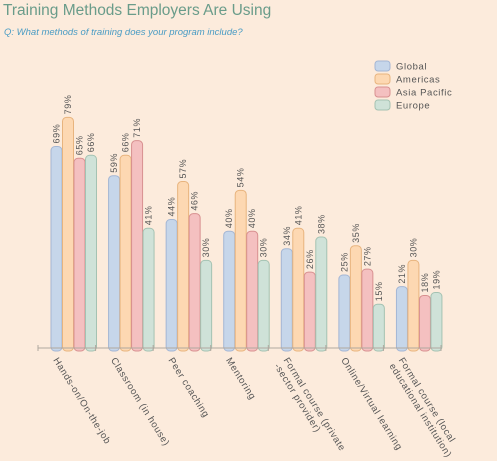 Image resolution: width=497 pixels, height=461 pixels. Describe the element at coordinates (379, 291) in the screenshot. I see `value-label-europe-online-virtual-learning: 15%` at that location.